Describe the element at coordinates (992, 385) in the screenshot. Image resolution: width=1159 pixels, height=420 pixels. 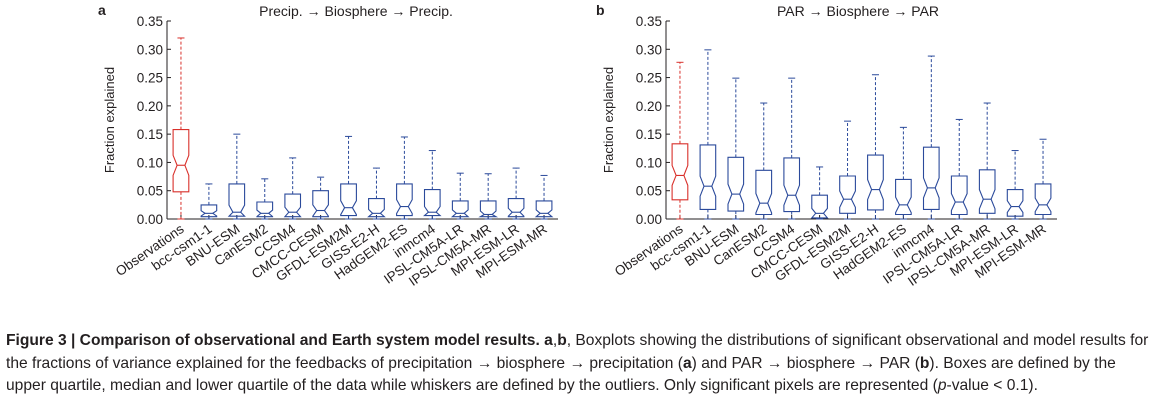
I see `caption-text-4: -value < 0.1).` at that location.